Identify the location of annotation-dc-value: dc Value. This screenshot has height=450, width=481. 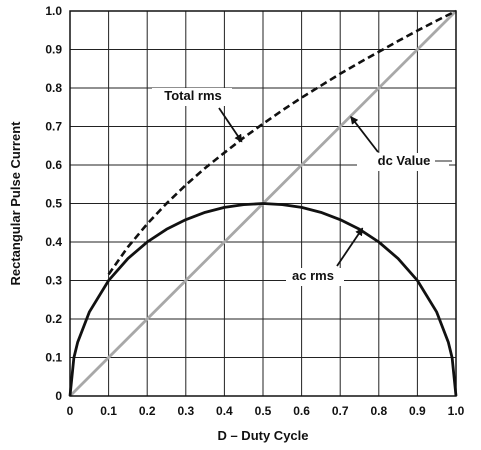
(404, 160).